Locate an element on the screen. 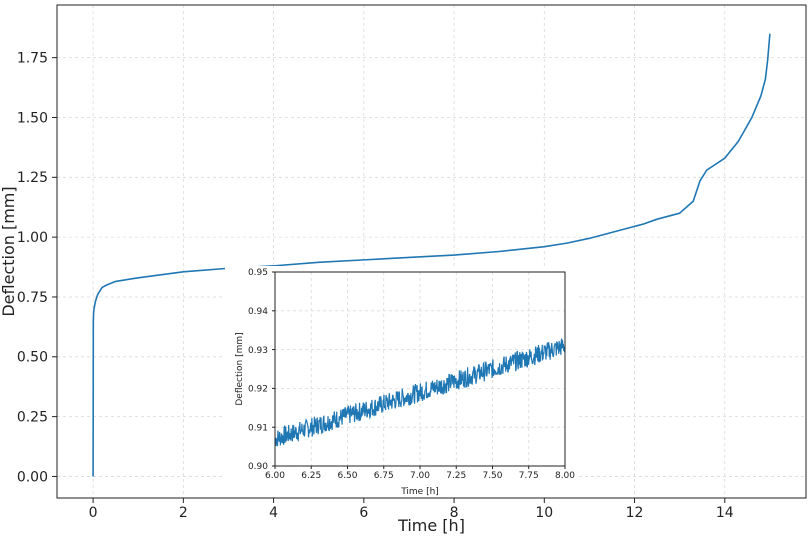 The height and width of the screenshot is (537, 809). inset-x-tick-label: 7.00 is located at coordinates (420, 476).